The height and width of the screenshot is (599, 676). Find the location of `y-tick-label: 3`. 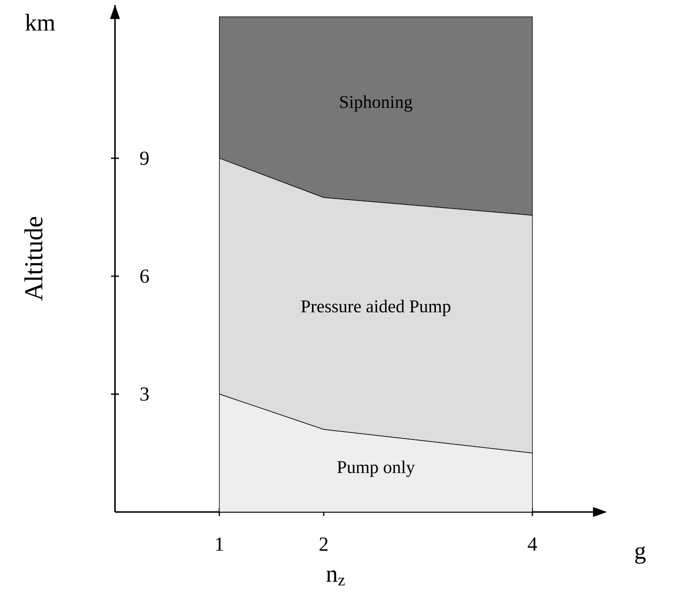

y-tick-label: 3 is located at coordinates (144, 394).